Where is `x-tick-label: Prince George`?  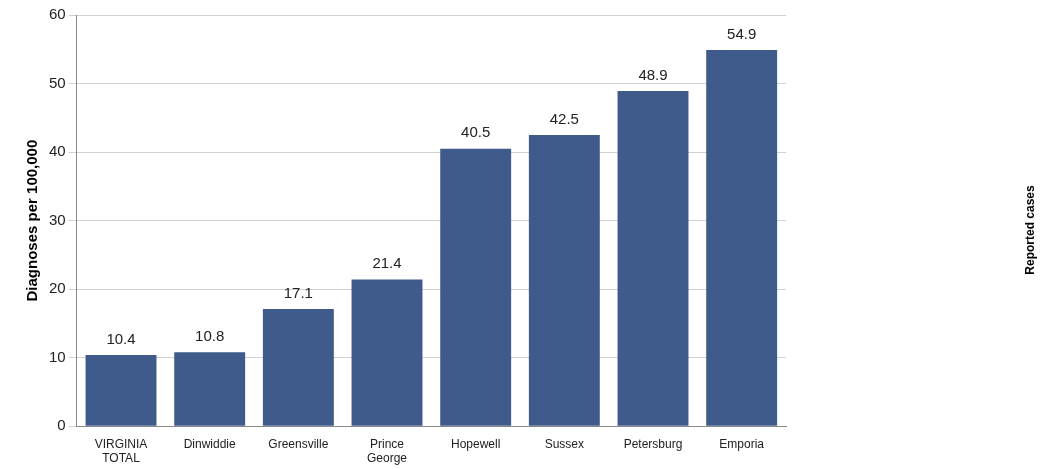 x-tick-label: Prince George is located at coordinates (387, 451).